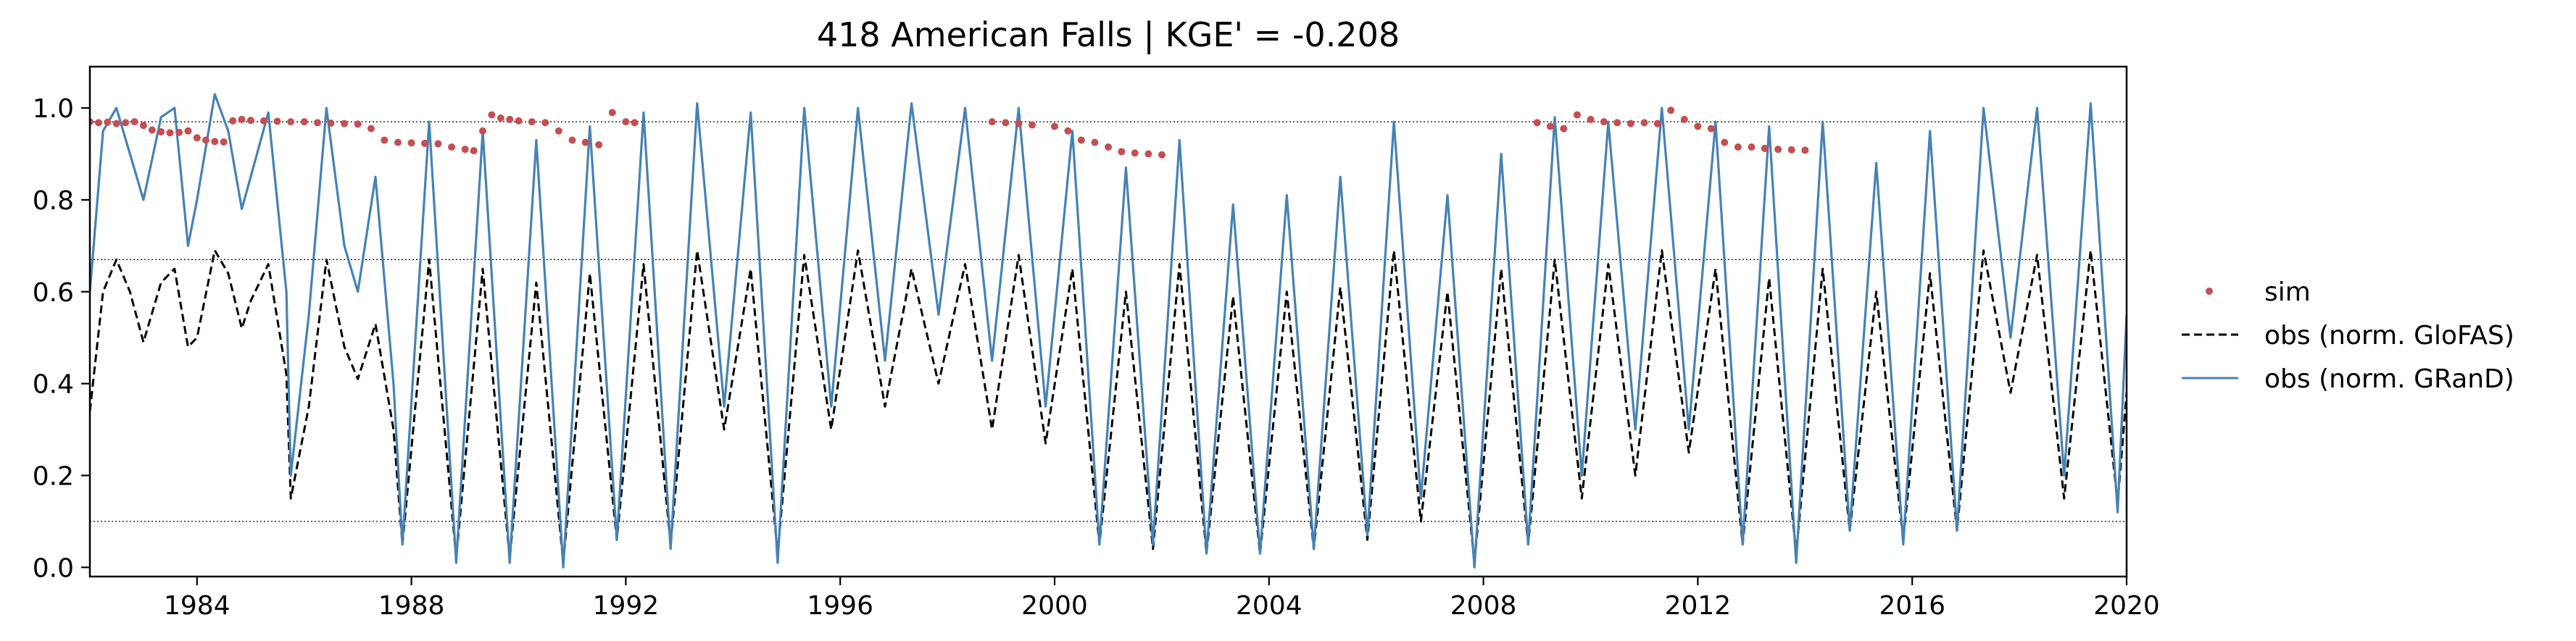 This screenshot has width=2576, height=641. What do you see at coordinates (53, 201) in the screenshot?
I see `y-tick-label-4: 0.8` at bounding box center [53, 201].